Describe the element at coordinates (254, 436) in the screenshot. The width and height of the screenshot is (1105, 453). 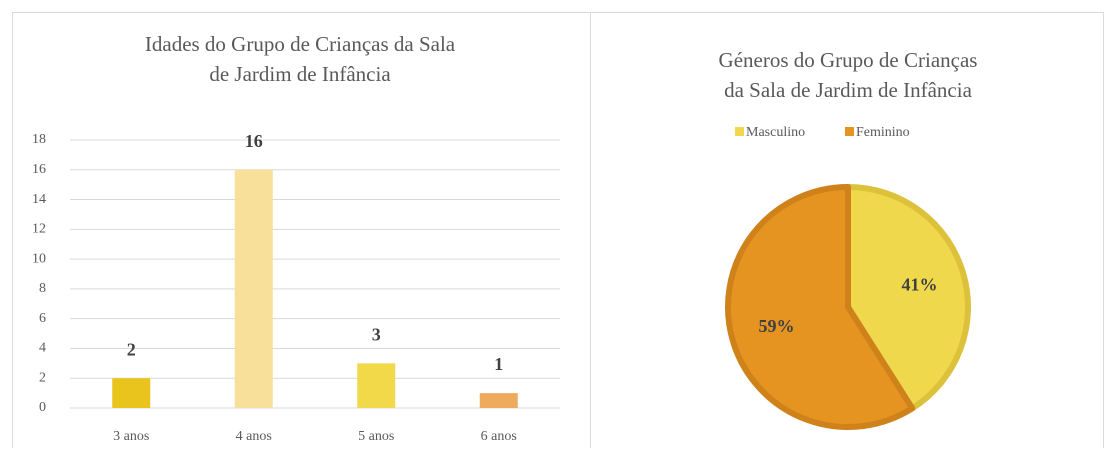
I see `x-tick-label: 4 anos` at that location.